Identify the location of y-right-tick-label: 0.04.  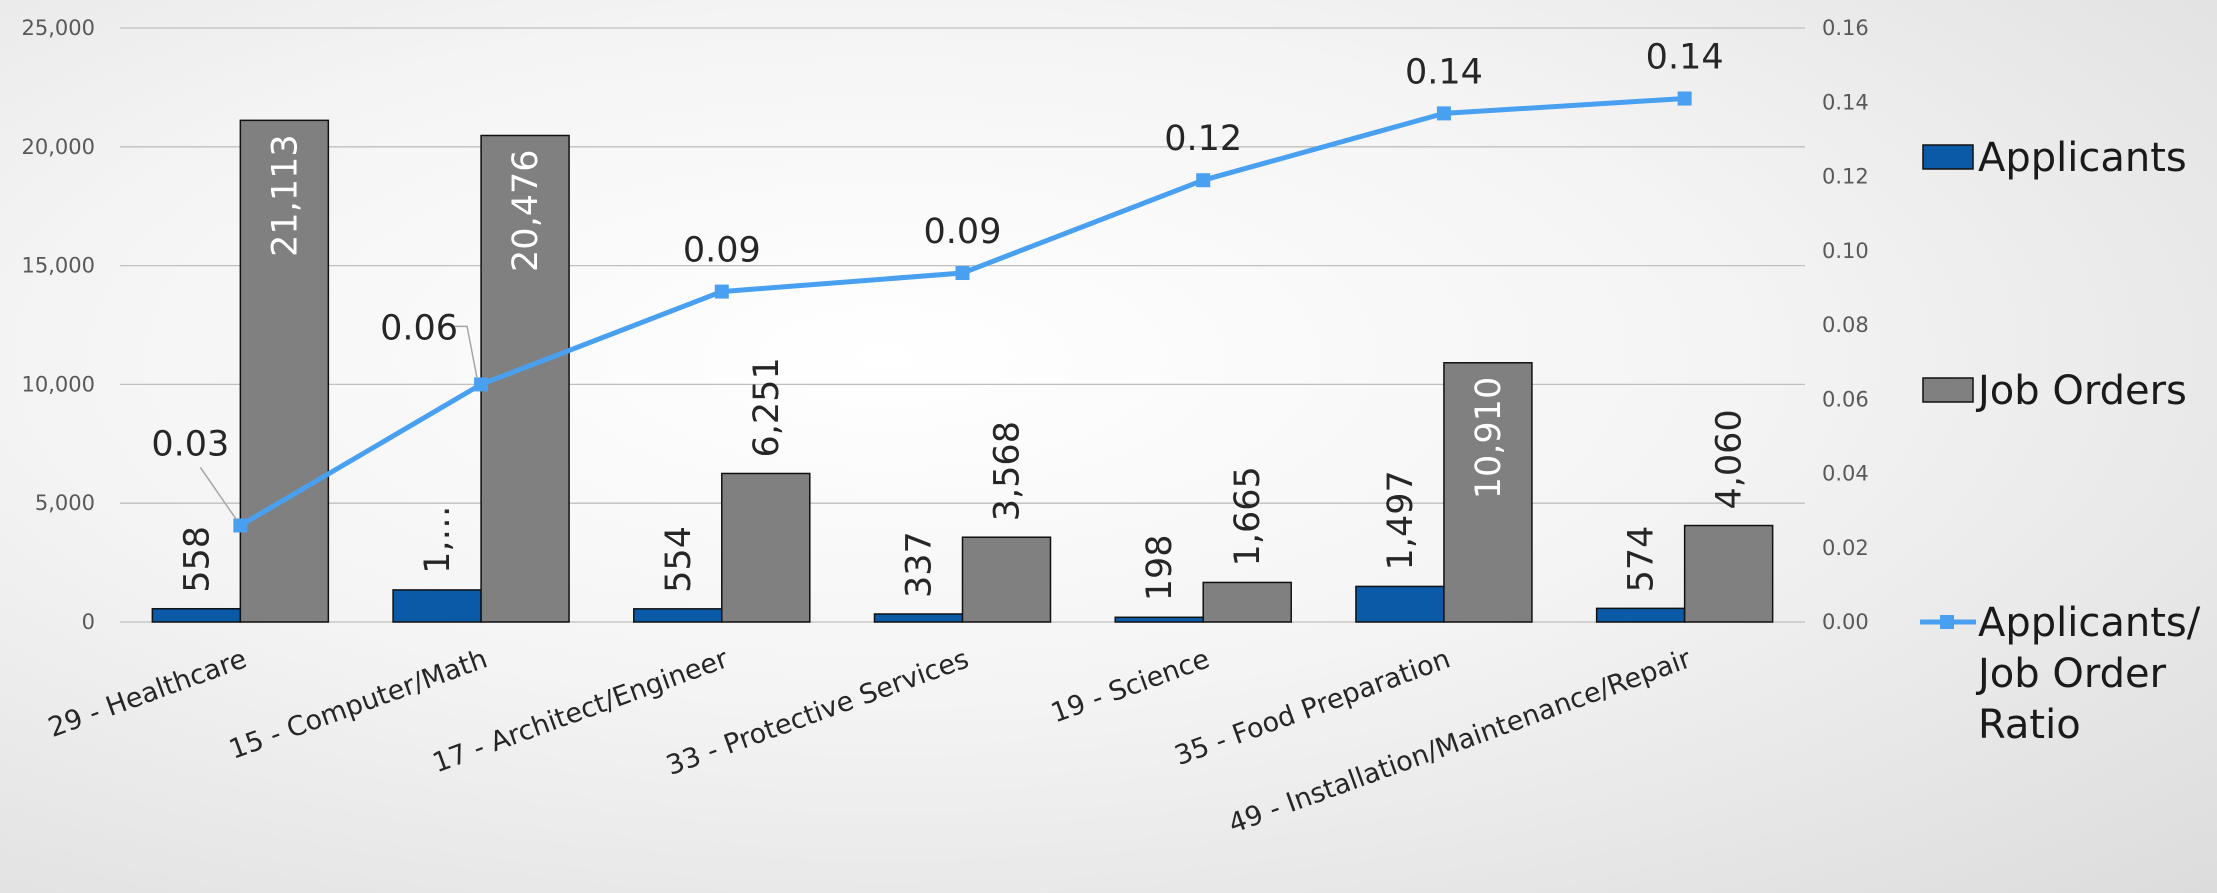
(1845, 474).